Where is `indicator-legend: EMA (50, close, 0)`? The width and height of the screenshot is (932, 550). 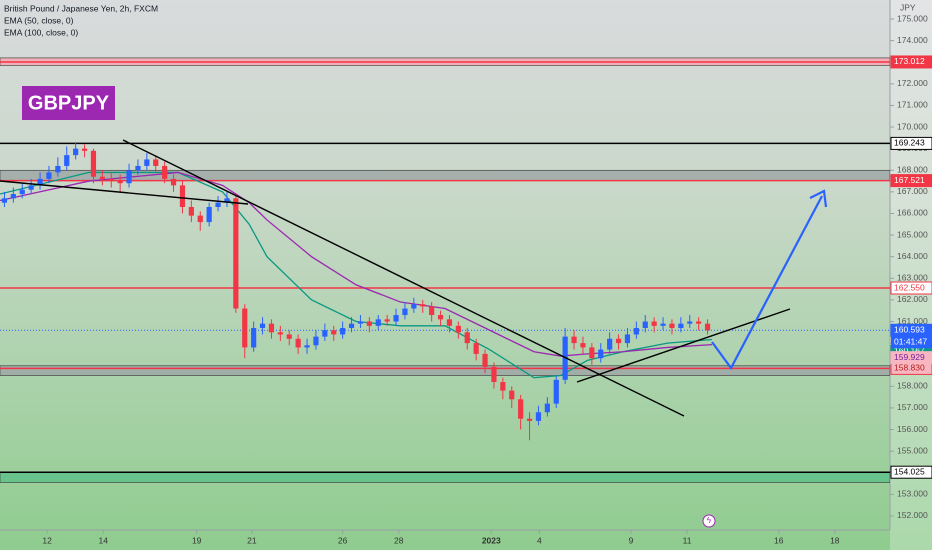 indicator-legend: EMA (50, close, 0) is located at coordinates (39, 20).